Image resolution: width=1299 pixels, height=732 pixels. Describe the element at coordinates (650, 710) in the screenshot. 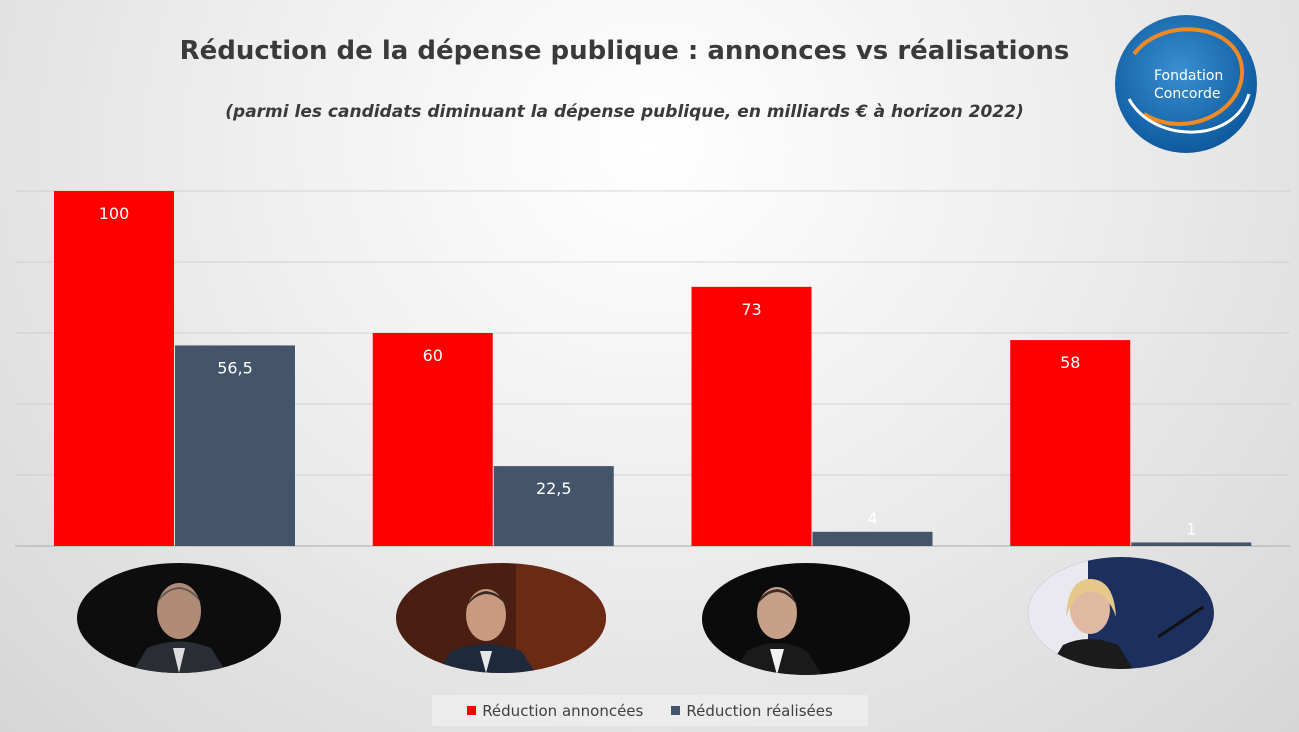

I see `legend: Réduction annoncées Réduction réalisées` at that location.